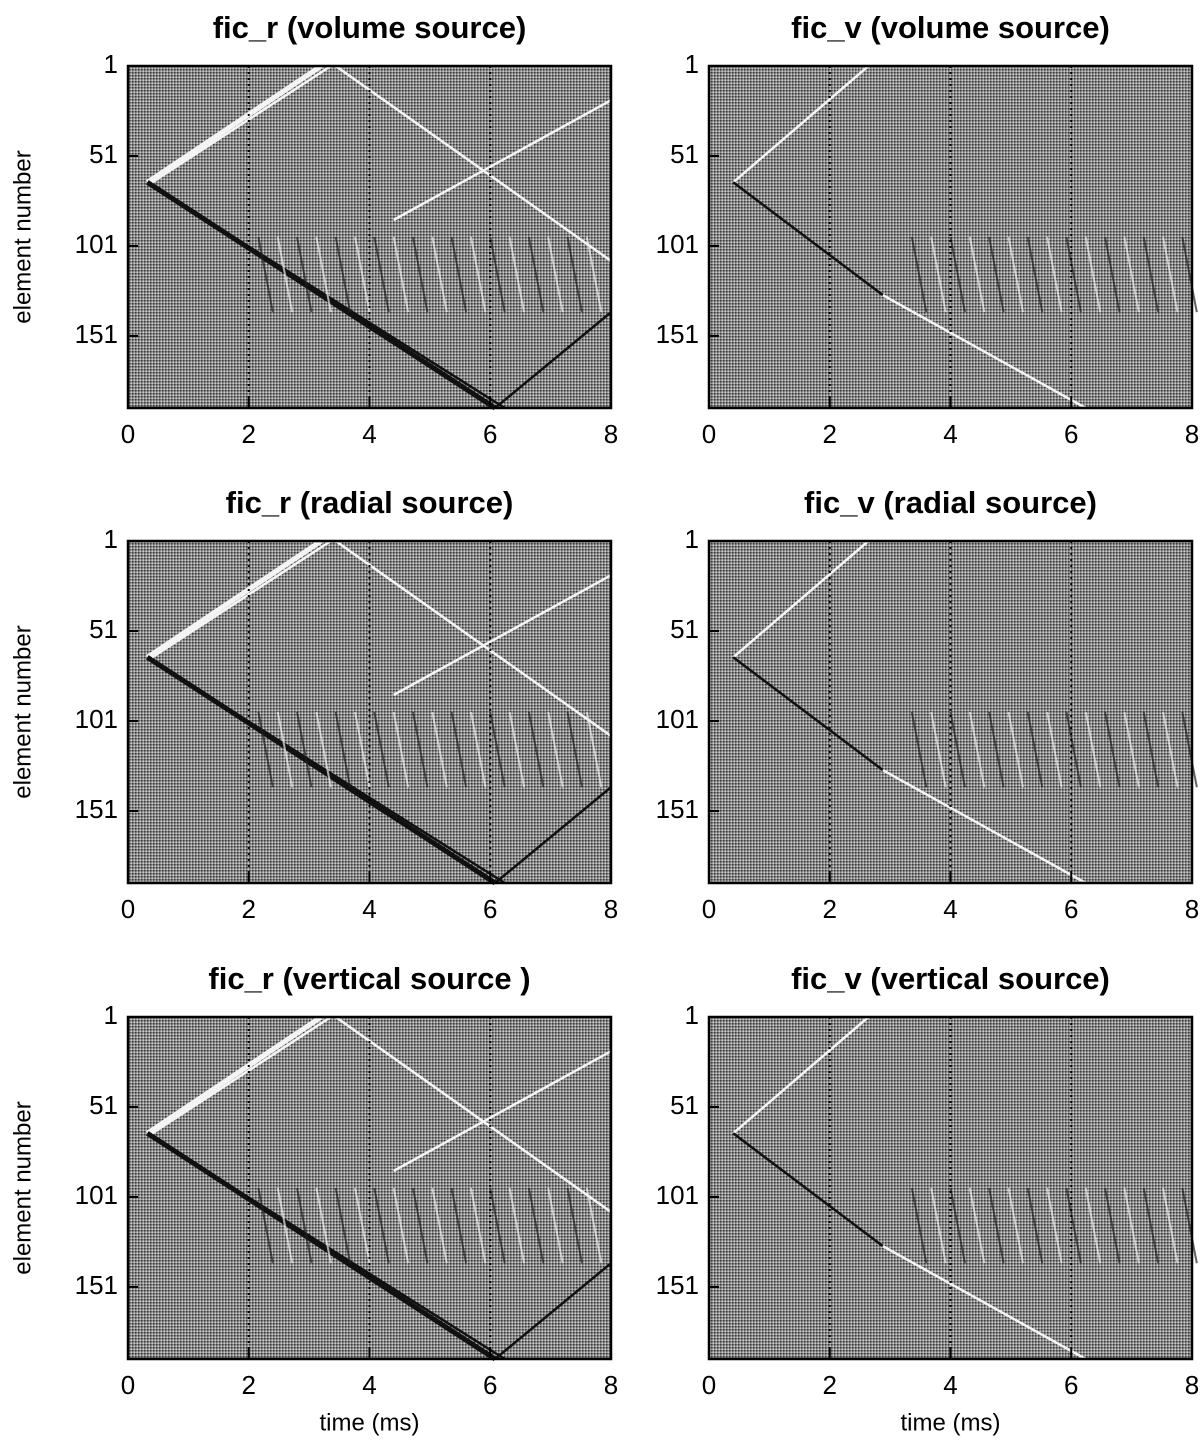  I want to click on image-area, so click(369, 1188).